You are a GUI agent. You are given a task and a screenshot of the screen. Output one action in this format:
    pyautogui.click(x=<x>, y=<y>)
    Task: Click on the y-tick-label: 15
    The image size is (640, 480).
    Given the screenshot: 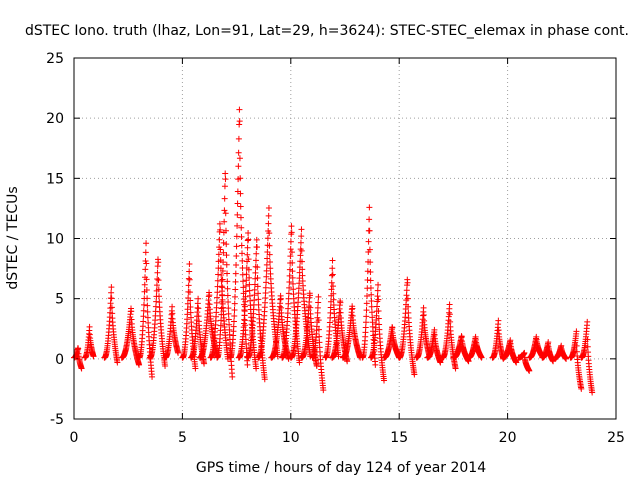 What is the action you would take?
    pyautogui.click(x=55, y=179)
    